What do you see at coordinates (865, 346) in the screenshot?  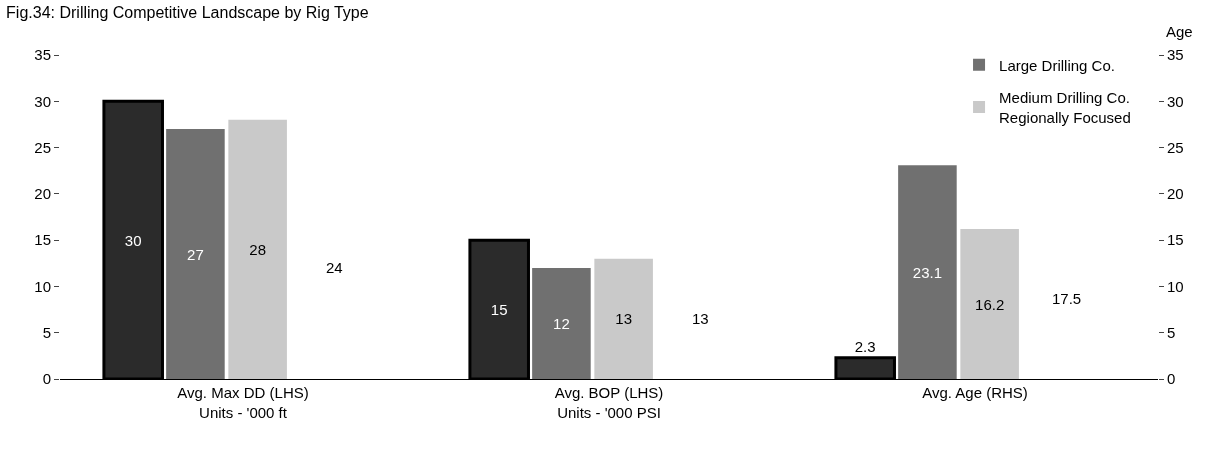 I see `data-label: 2.3` at bounding box center [865, 346].